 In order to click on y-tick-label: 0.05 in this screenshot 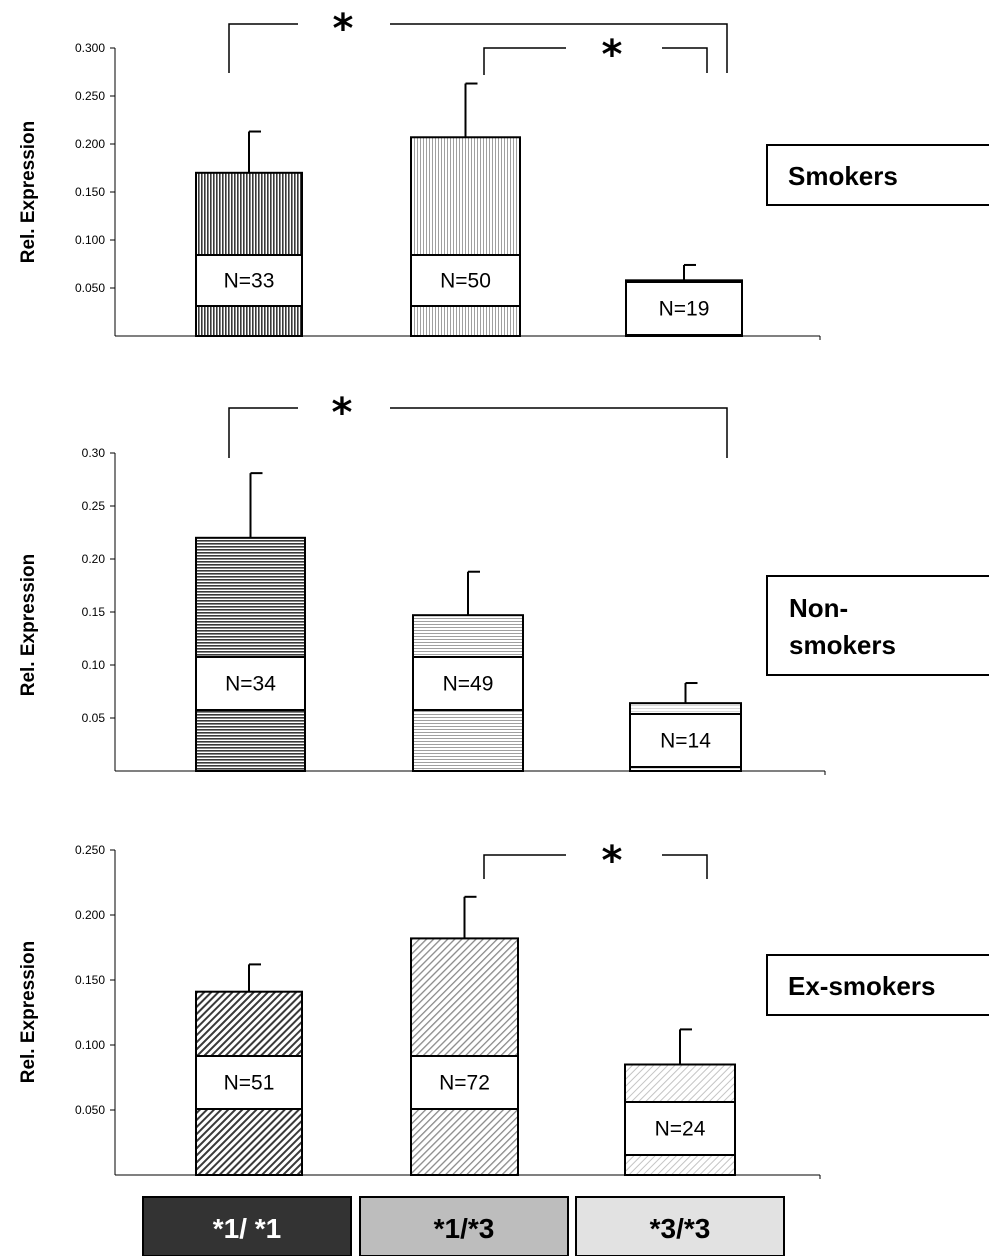, I will do `click(94, 718)`.